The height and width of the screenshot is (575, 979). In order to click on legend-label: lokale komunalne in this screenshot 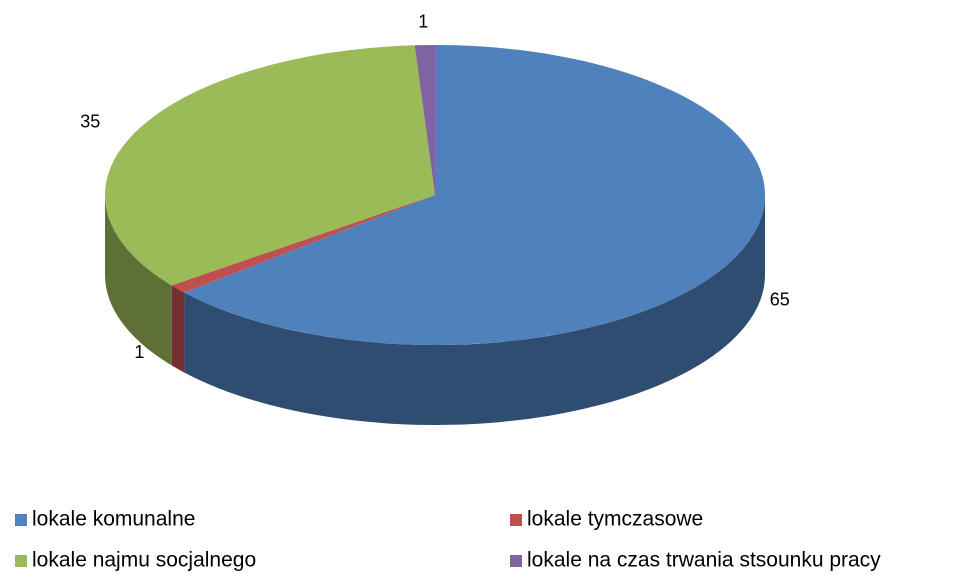, I will do `click(113, 519)`.